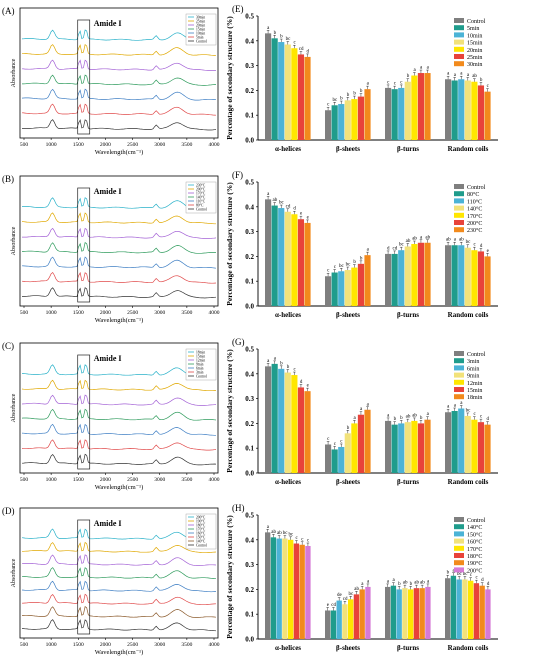 The image size is (550, 662). What do you see at coordinates (186, 480) in the screenshot?
I see `x-tick-label: 3500` at bounding box center [186, 480].